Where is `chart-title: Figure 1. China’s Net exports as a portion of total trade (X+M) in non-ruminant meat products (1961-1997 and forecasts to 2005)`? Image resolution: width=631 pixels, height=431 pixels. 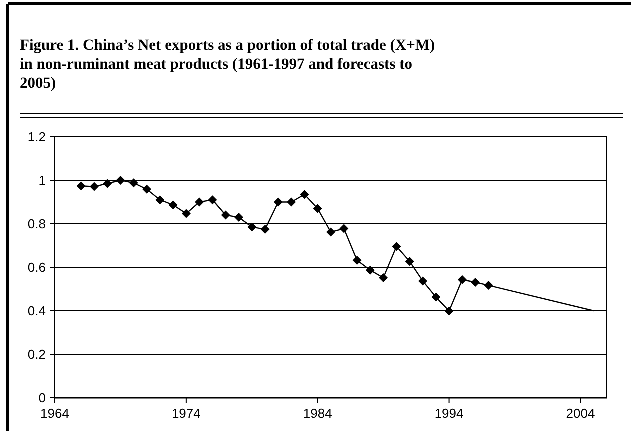
chart-title: Figure 1. China’s Net exports as a portion of total trade (X+M) in non-ruminant meat products (1961-1997 and forecasts to 2005) is located at coordinates (228, 64).